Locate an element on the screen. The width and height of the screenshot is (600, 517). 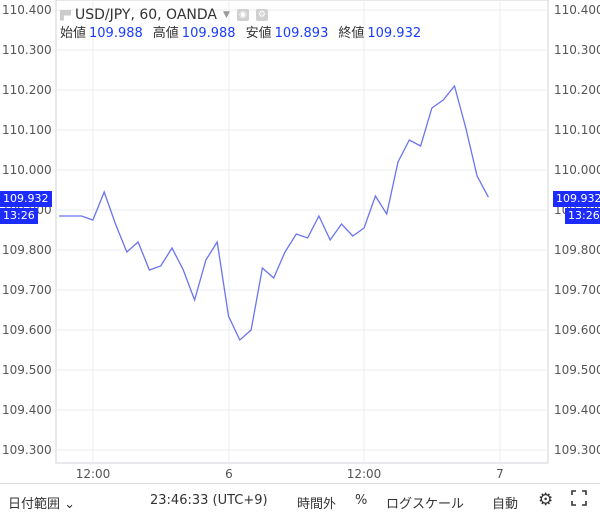
eye-icon: ◉ is located at coordinates (242, 15).